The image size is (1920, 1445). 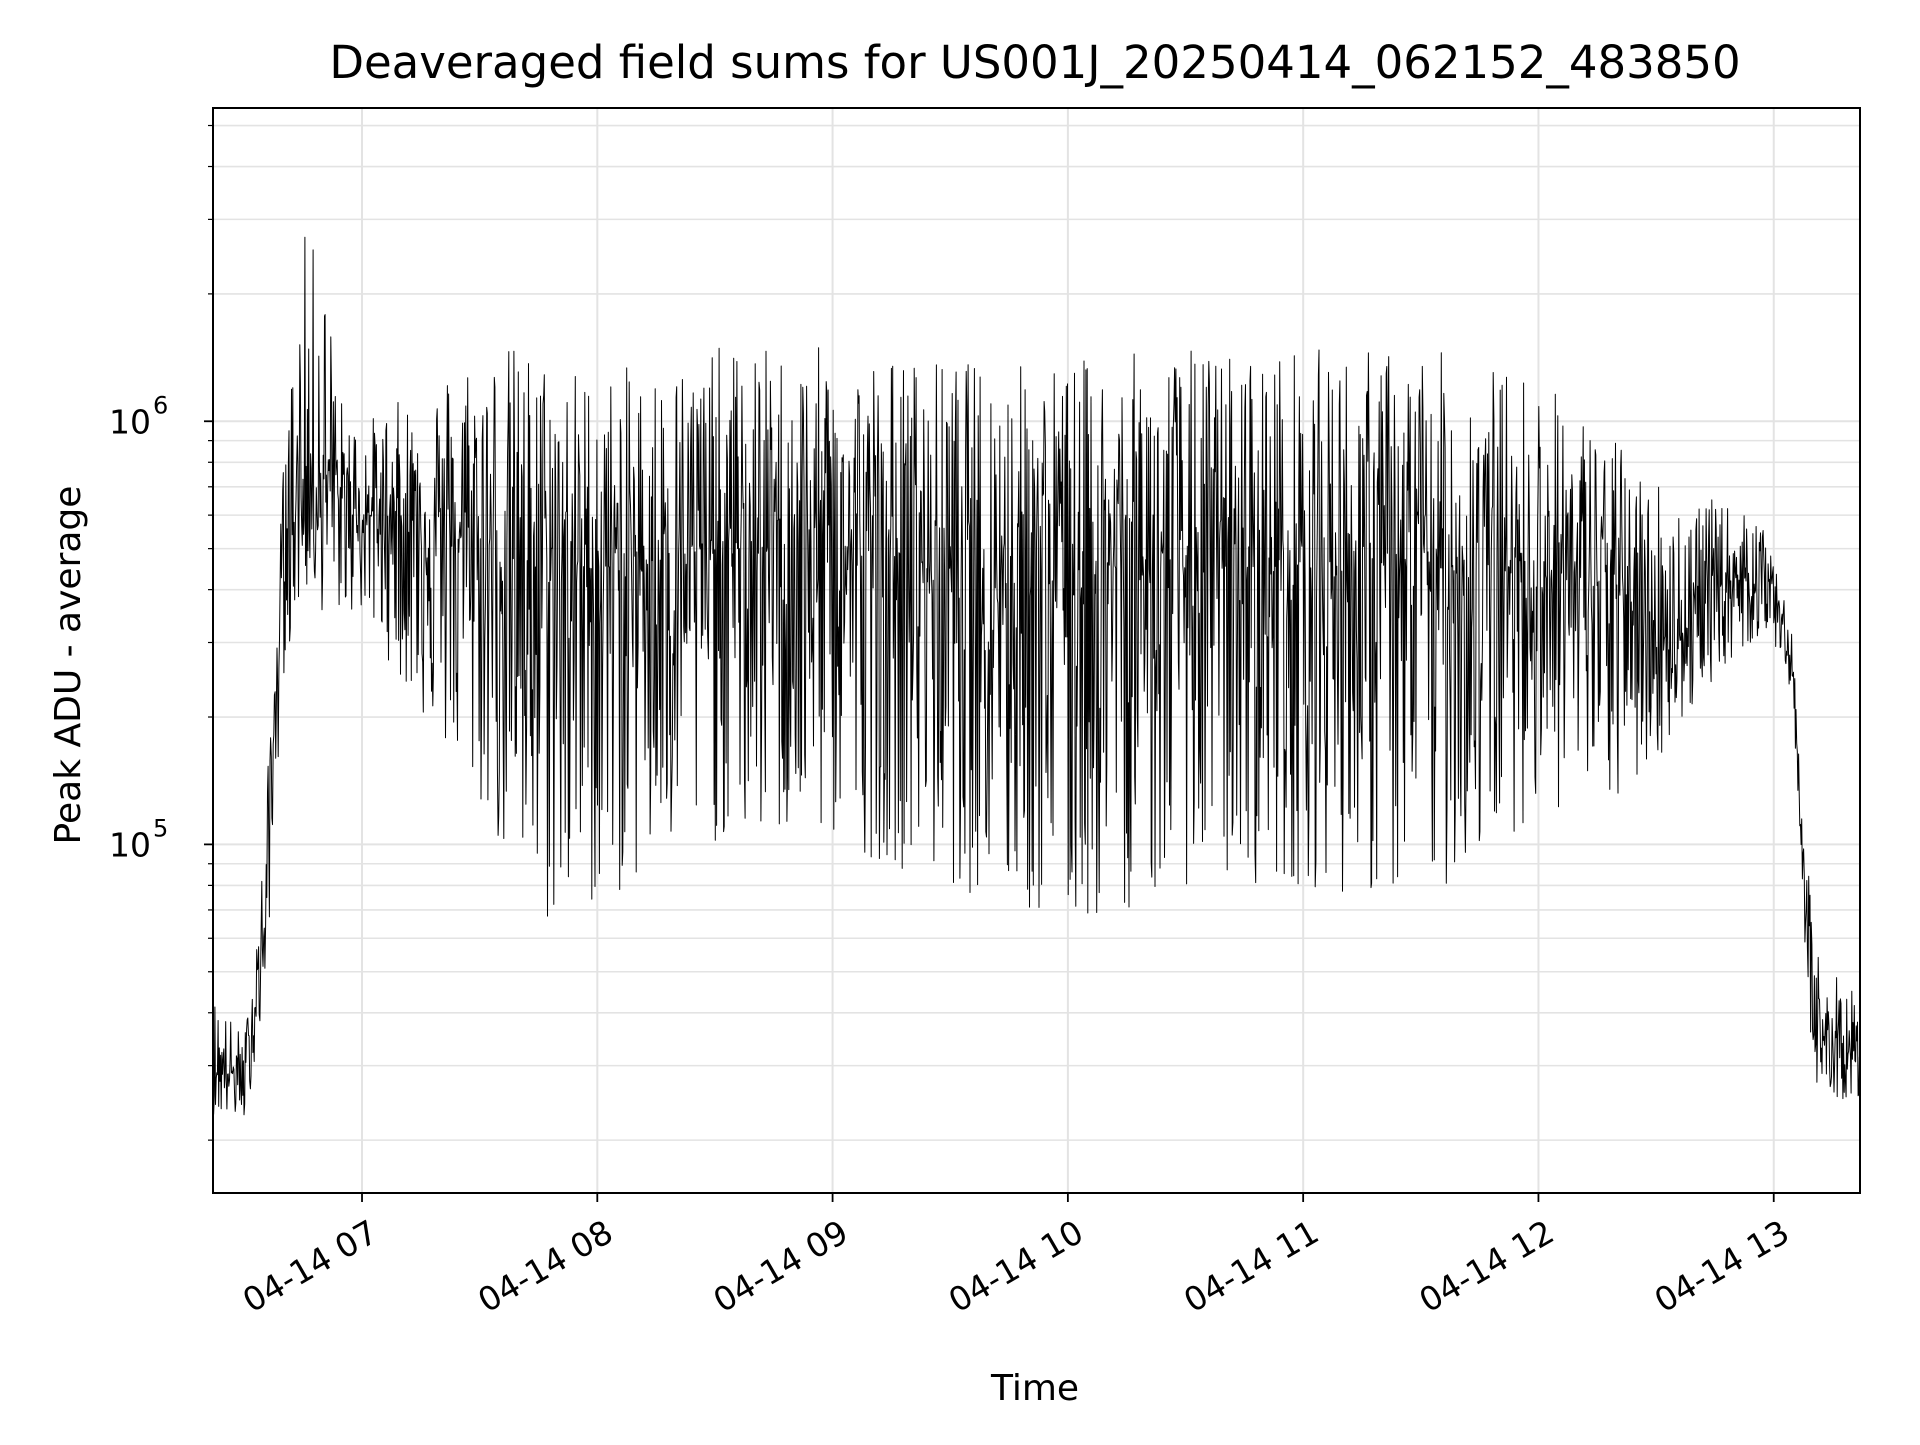 I want to click on y-tick-label-exponent: 5, so click(x=160, y=828).